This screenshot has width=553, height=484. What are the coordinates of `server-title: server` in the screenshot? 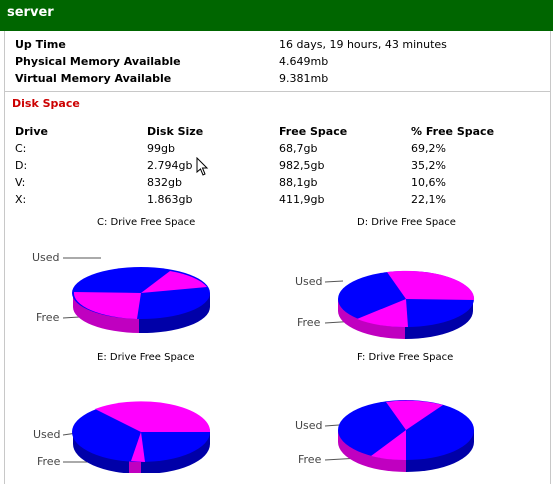 It's located at (30, 12).